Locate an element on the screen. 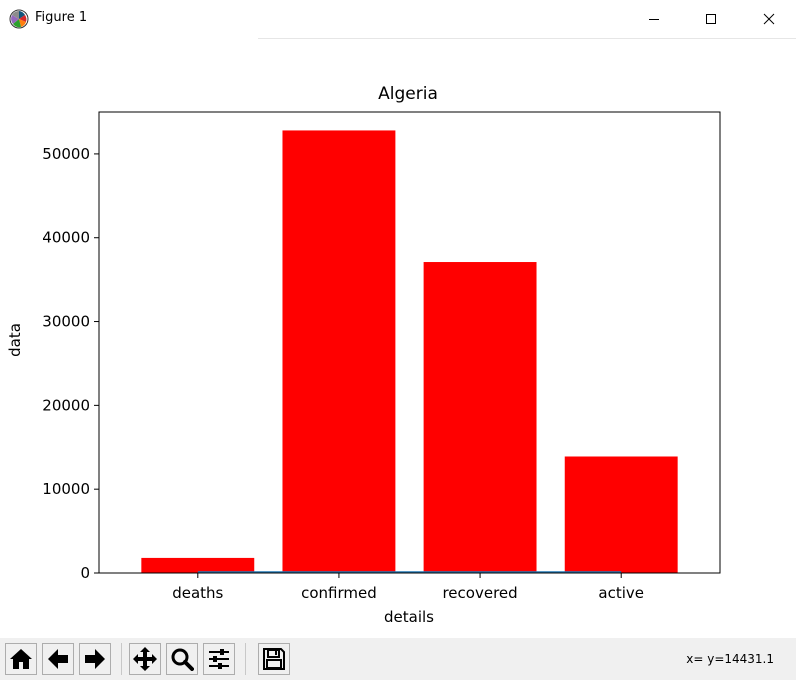  back-icon is located at coordinates (58, 659).